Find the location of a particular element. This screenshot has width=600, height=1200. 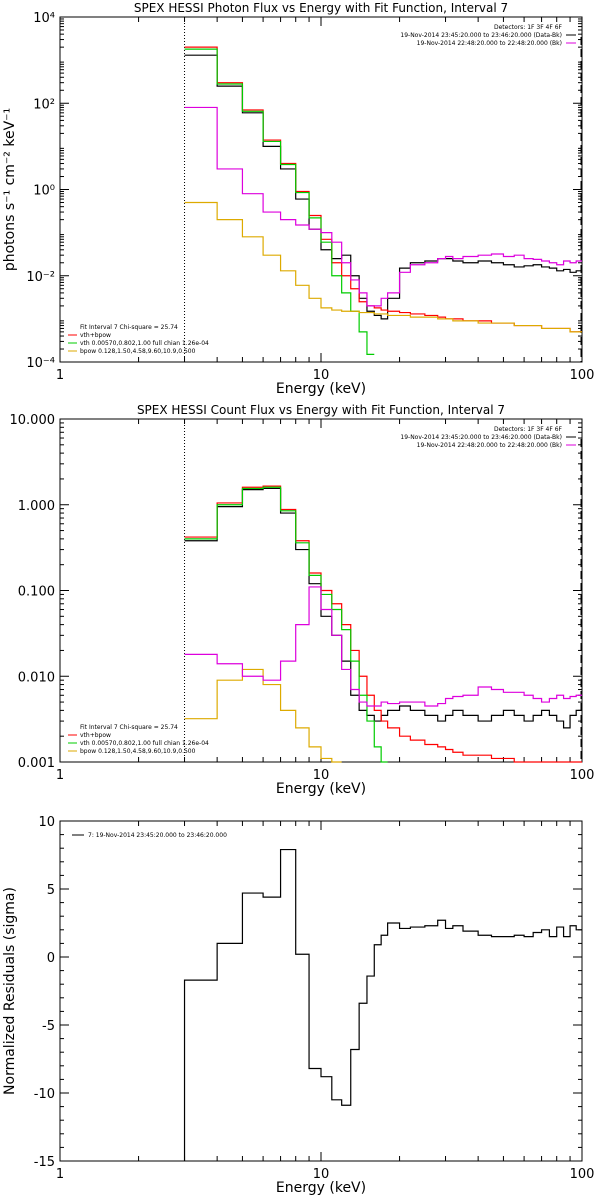

y-tick-label-3: 0 is located at coordinates (51, 958).